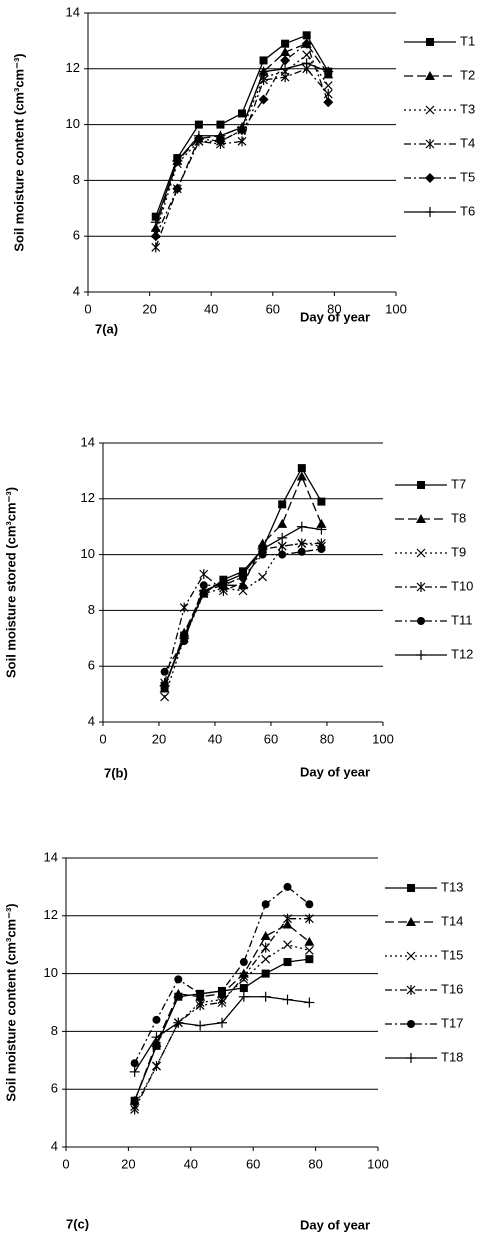  What do you see at coordinates (452, 1056) in the screenshot?
I see `legend-label: T18` at bounding box center [452, 1056].